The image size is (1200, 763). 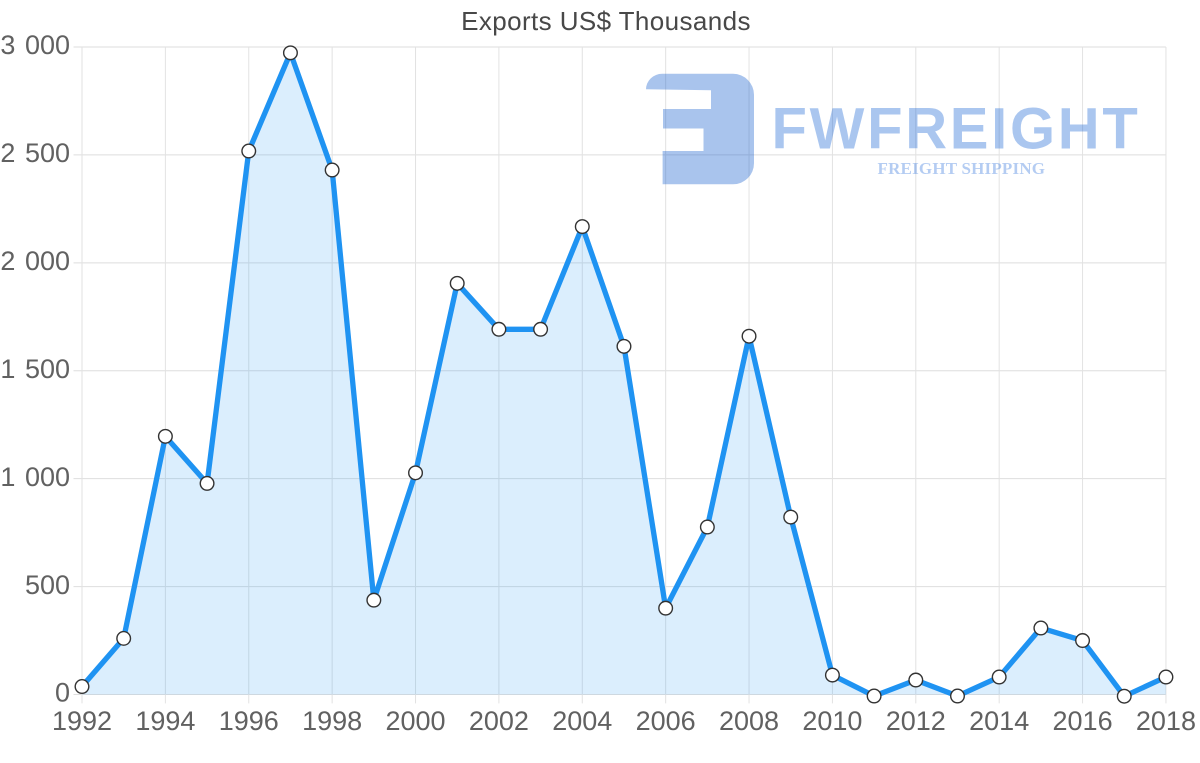 What do you see at coordinates (749, 721) in the screenshot?
I see `svg-text: 2008` at bounding box center [749, 721].